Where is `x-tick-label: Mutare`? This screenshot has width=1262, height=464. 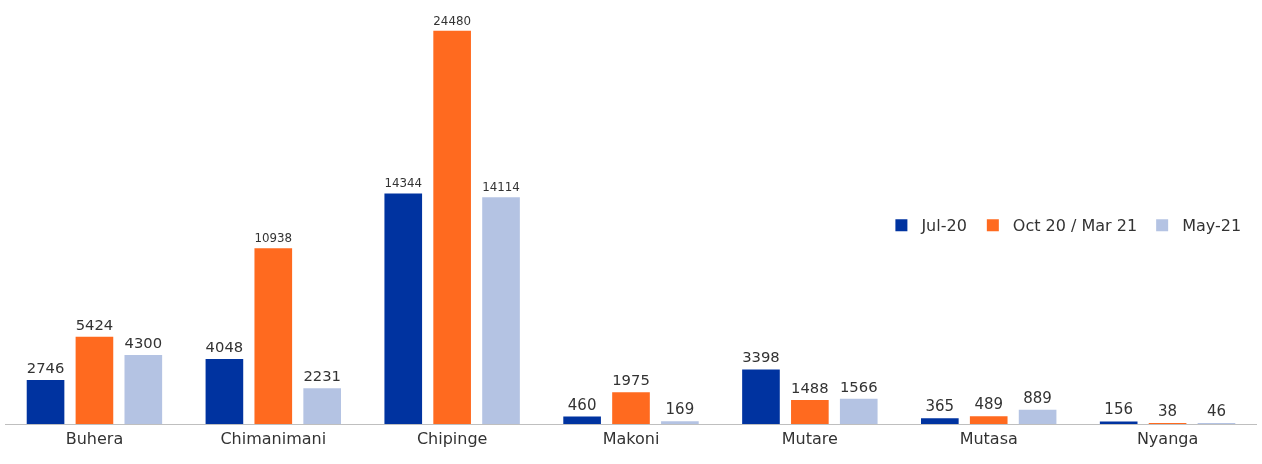
x-tick-label: Mutare is located at coordinates (809, 439).